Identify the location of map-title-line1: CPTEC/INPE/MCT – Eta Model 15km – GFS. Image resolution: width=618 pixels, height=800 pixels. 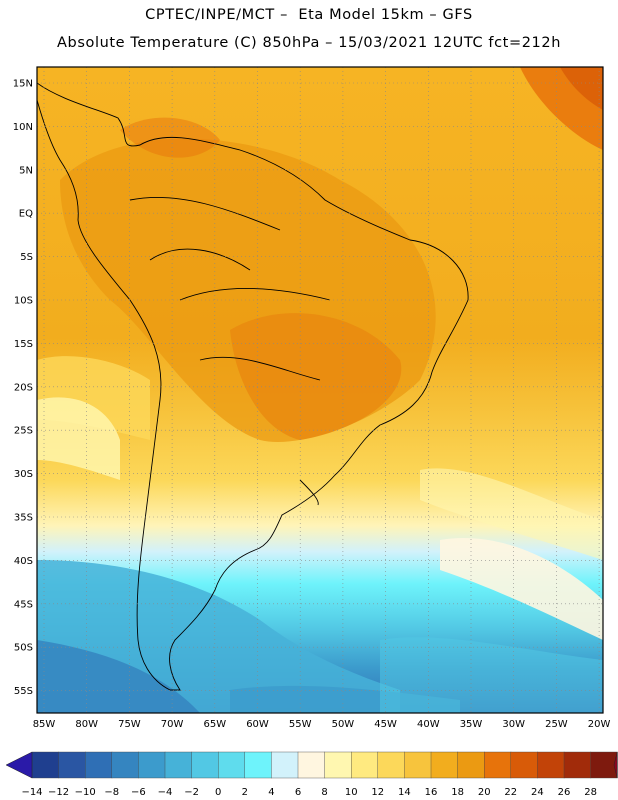
(309, 15).